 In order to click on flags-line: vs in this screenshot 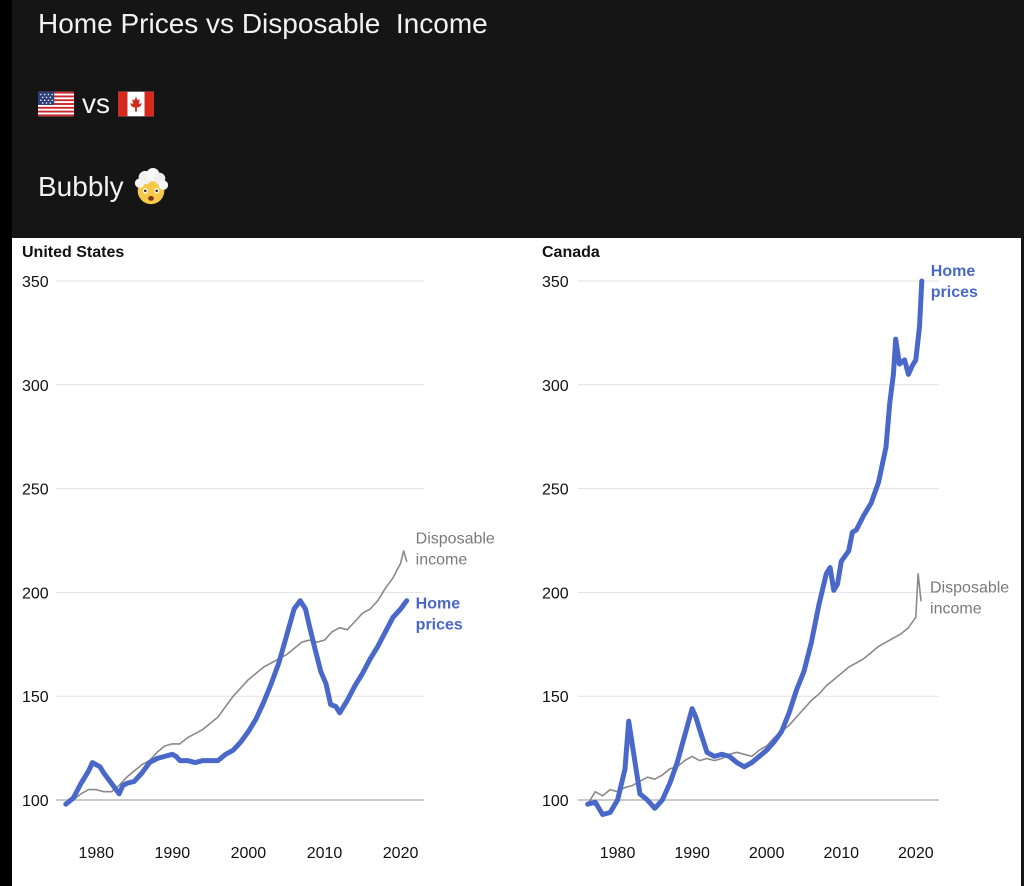, I will do `click(96, 104)`.